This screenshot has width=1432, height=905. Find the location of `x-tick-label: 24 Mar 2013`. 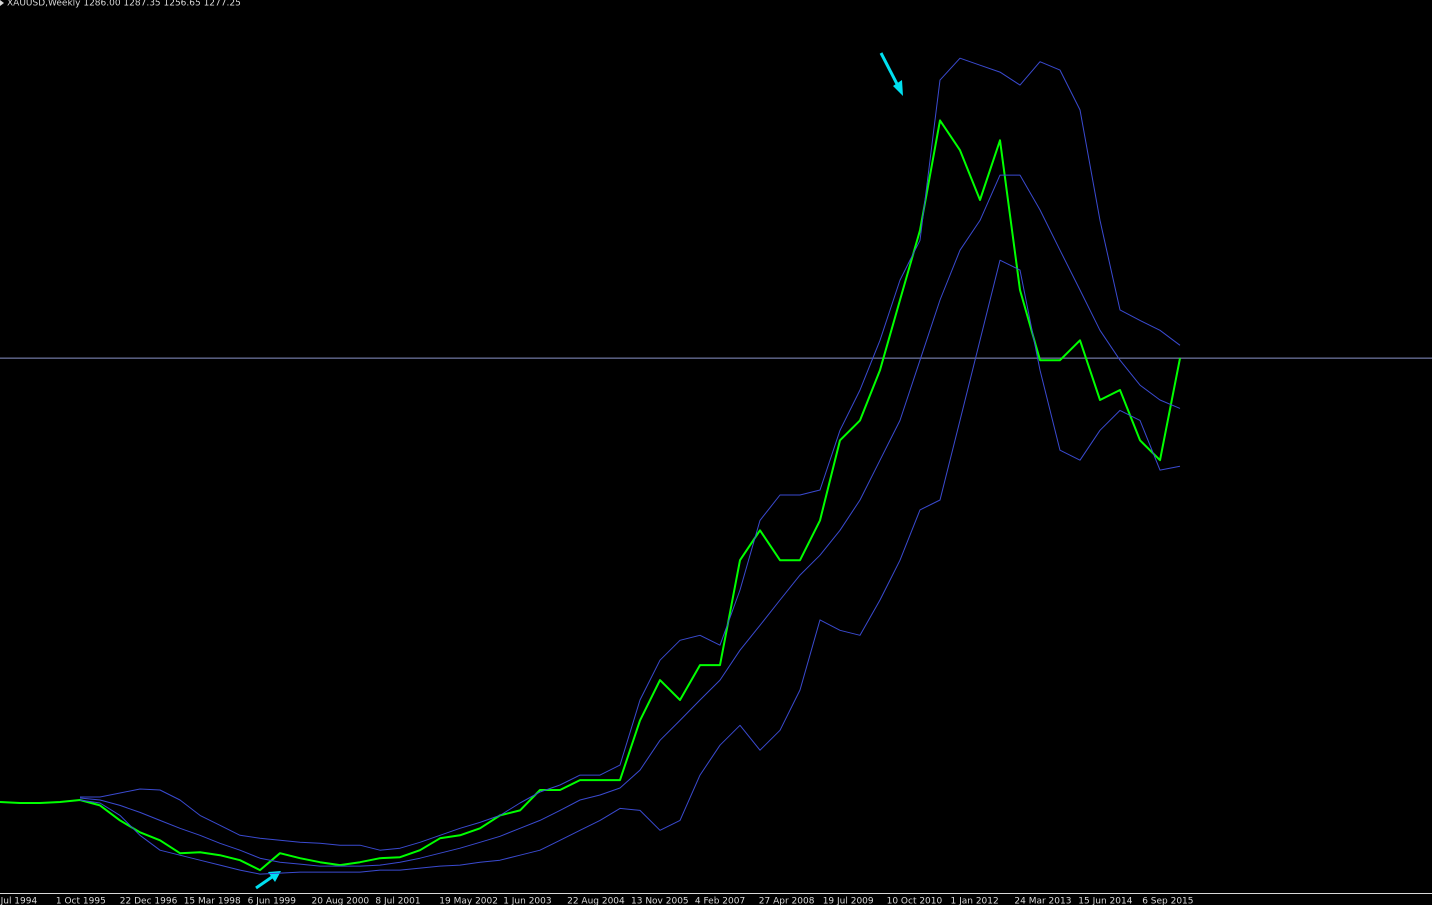

x-tick-label: 24 Mar 2013 is located at coordinates (1042, 901).